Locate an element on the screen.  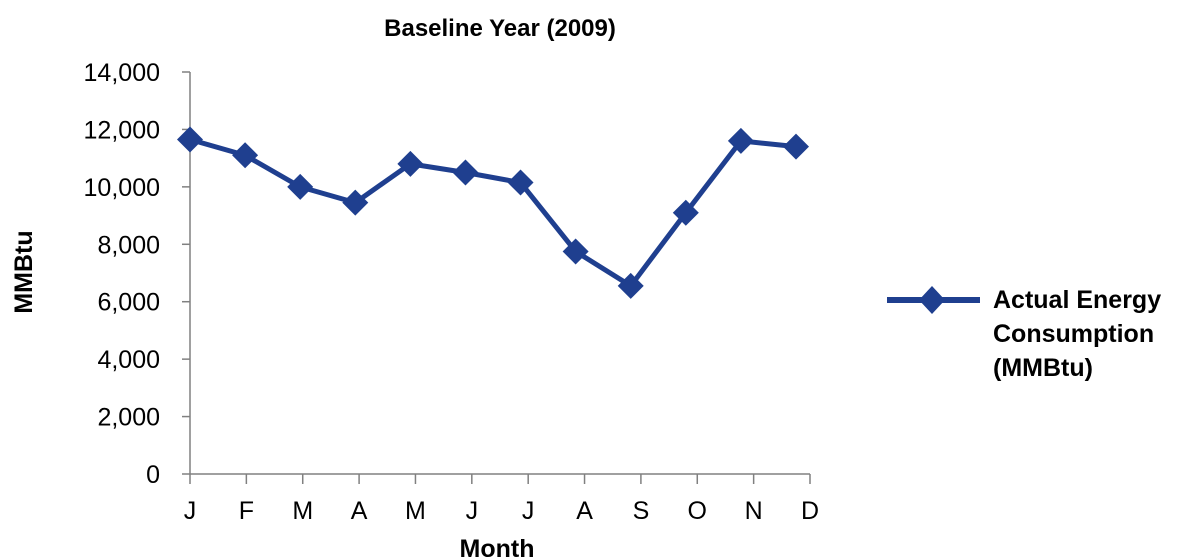
legend-label-line-3: (MMBtu) is located at coordinates (1043, 368).